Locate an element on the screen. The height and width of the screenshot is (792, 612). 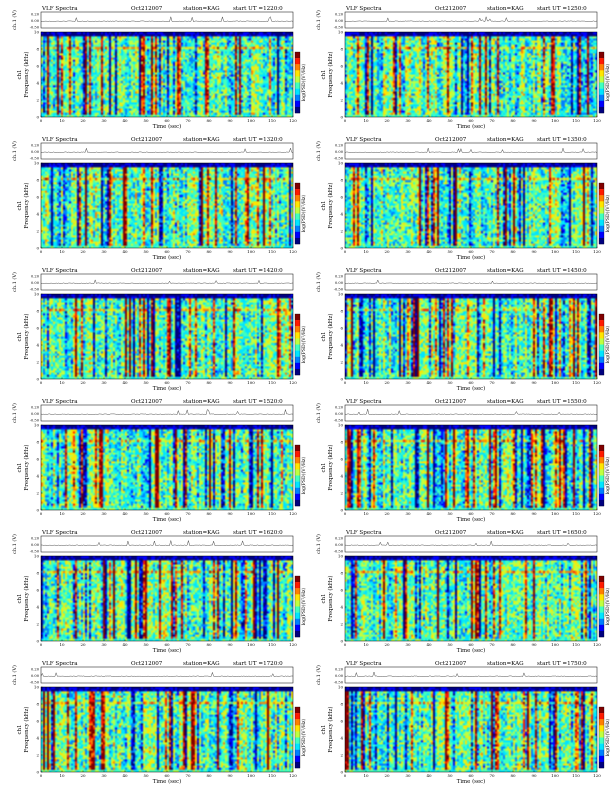
x-tick-label: 70 is located at coordinates (492, 775).